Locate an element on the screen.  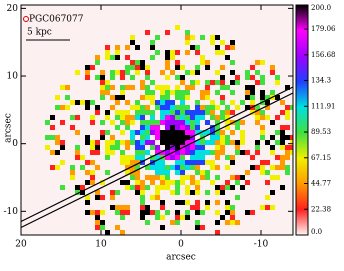
x-tick-label: -10 is located at coordinates (261, 245).